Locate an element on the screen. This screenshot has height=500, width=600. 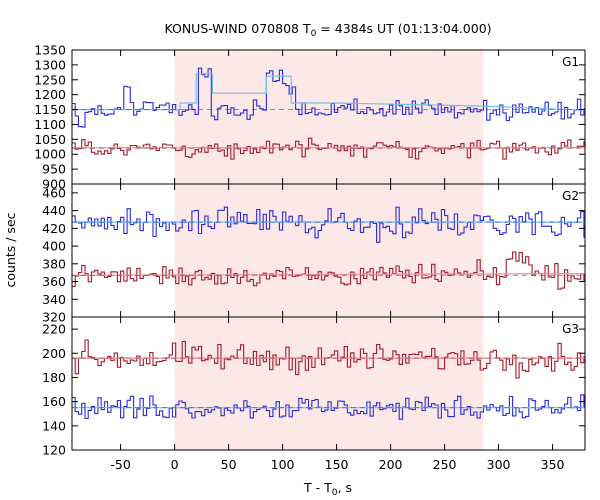
x-axis-label: T - T0, s is located at coordinates (327, 489).